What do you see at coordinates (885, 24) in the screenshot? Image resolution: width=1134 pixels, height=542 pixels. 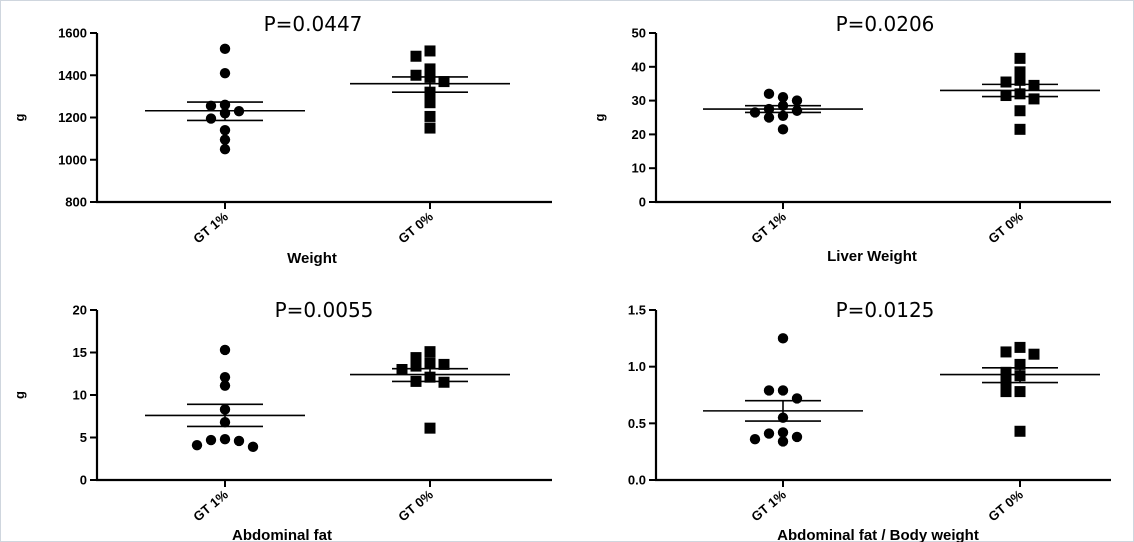 I see `chart-title: P=0.0206` at bounding box center [885, 24].